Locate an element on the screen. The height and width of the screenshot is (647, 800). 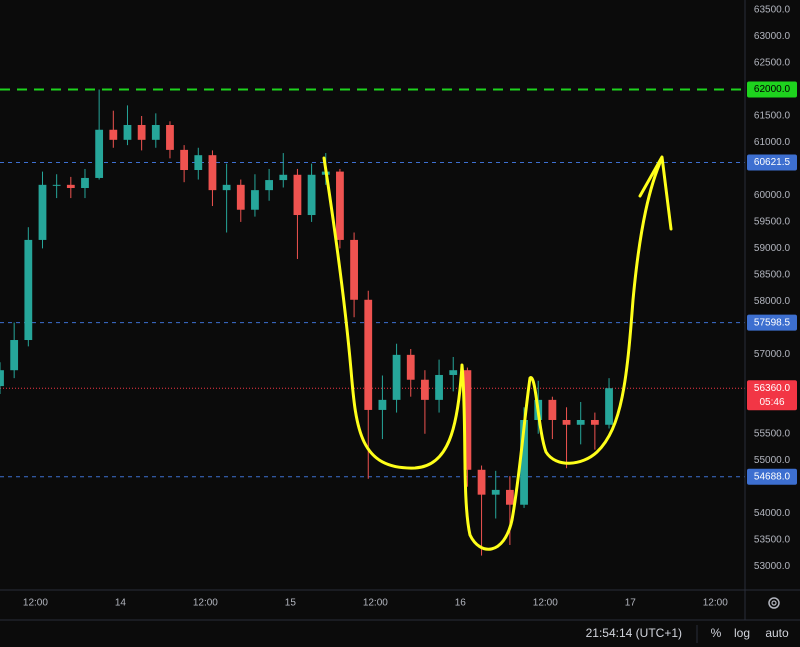
level-label: 57598.5 is located at coordinates (772, 322).